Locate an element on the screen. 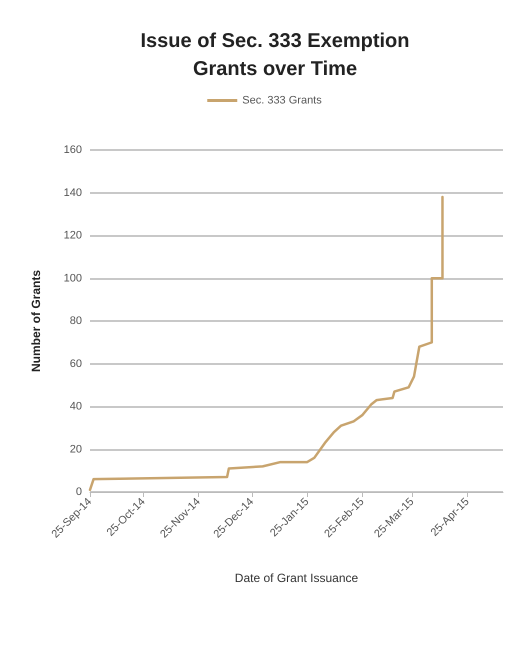 The width and height of the screenshot is (529, 662). y-axis-title: Number of Grants is located at coordinates (36, 321).